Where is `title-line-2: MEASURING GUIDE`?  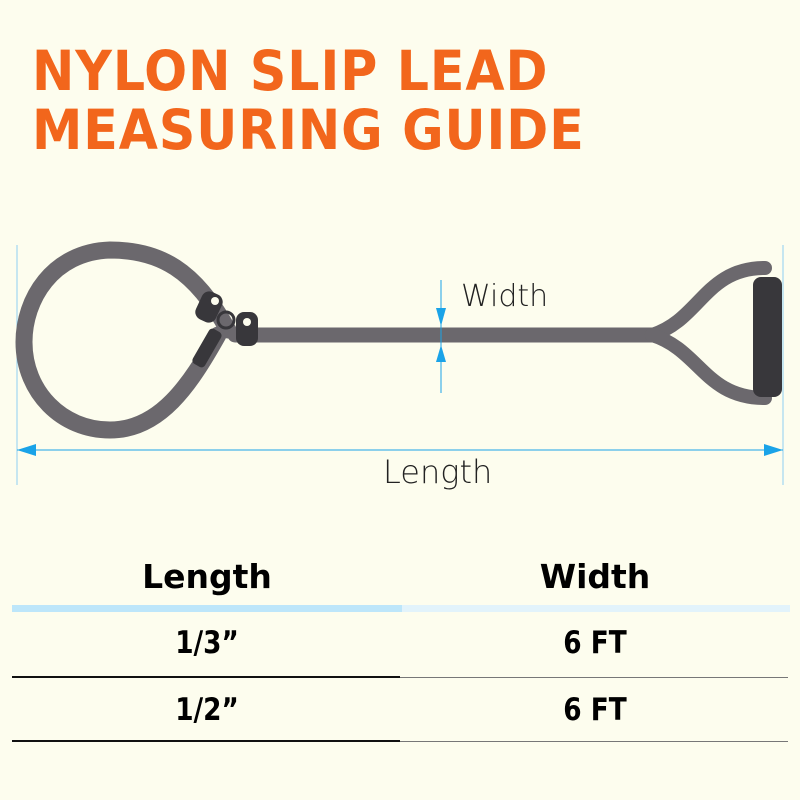 title-line-2: MEASURING GUIDE is located at coordinates (308, 130).